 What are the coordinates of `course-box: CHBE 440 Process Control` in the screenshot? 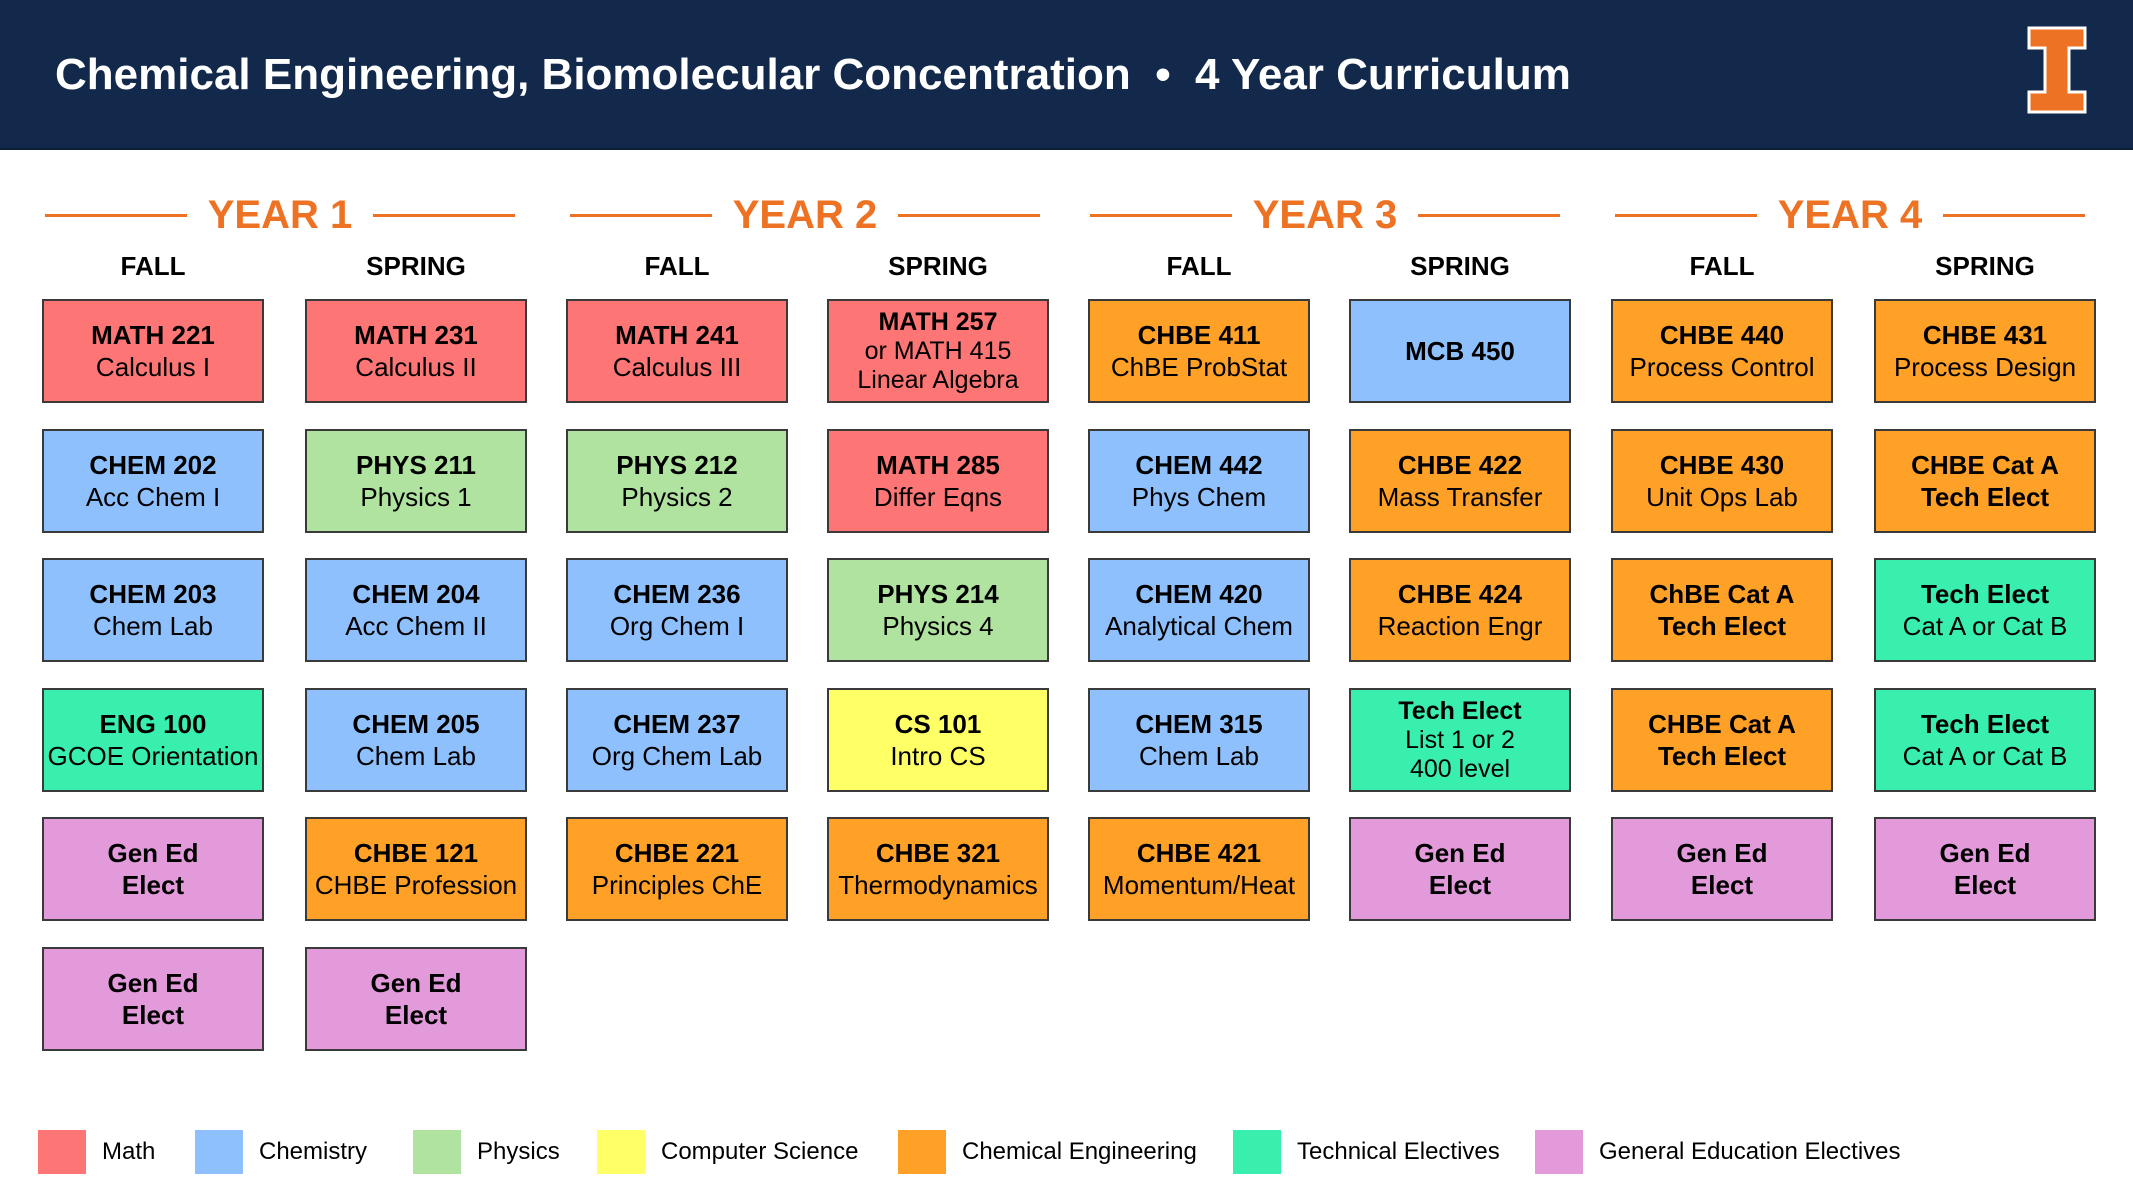 It's located at (1722, 351).